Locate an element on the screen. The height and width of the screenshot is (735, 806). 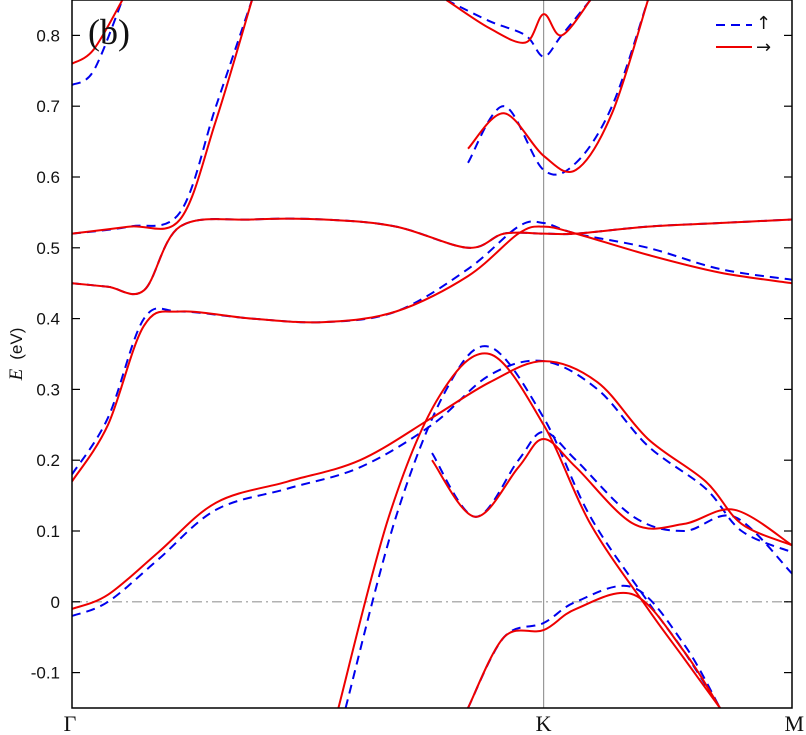
legend-label-up: ↑ is located at coordinates (763, 23).